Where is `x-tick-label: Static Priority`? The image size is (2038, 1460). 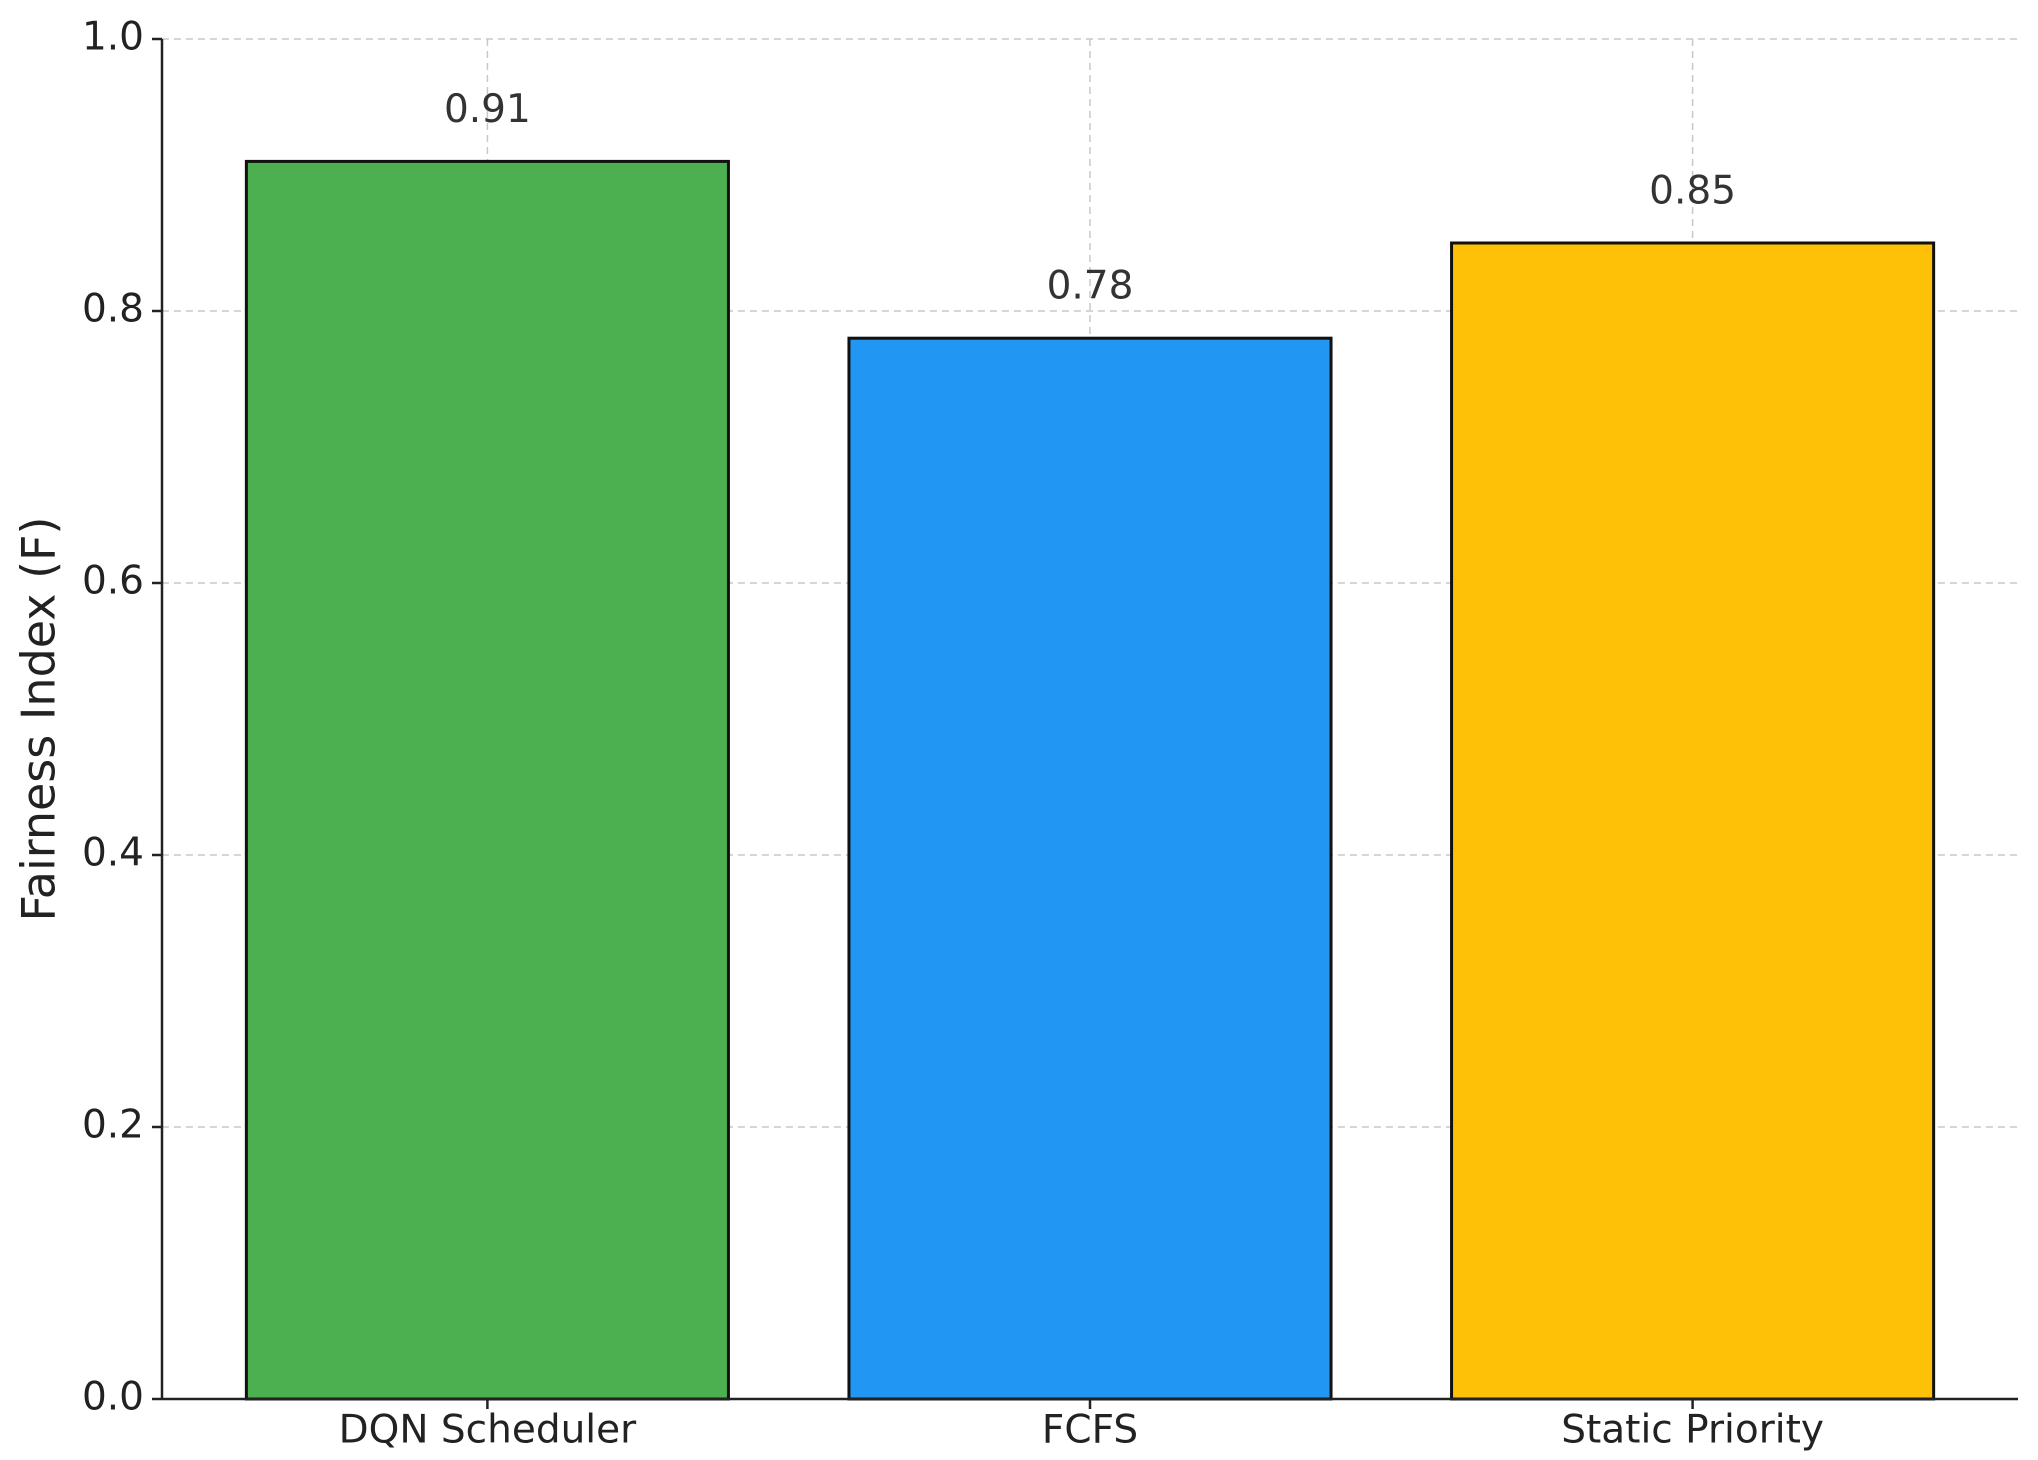
x-tick-label: Static Priority is located at coordinates (1692, 1430).